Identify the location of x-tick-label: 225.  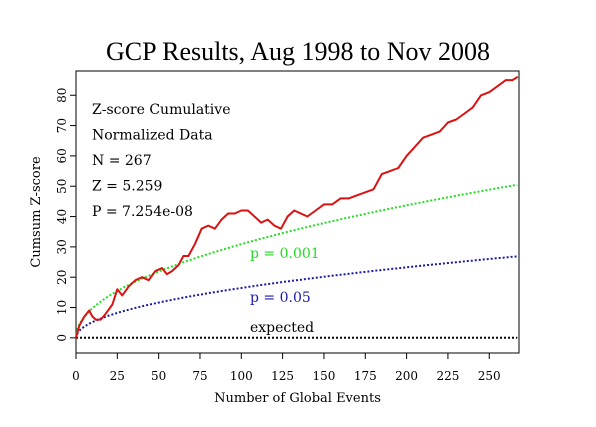
(447, 376).